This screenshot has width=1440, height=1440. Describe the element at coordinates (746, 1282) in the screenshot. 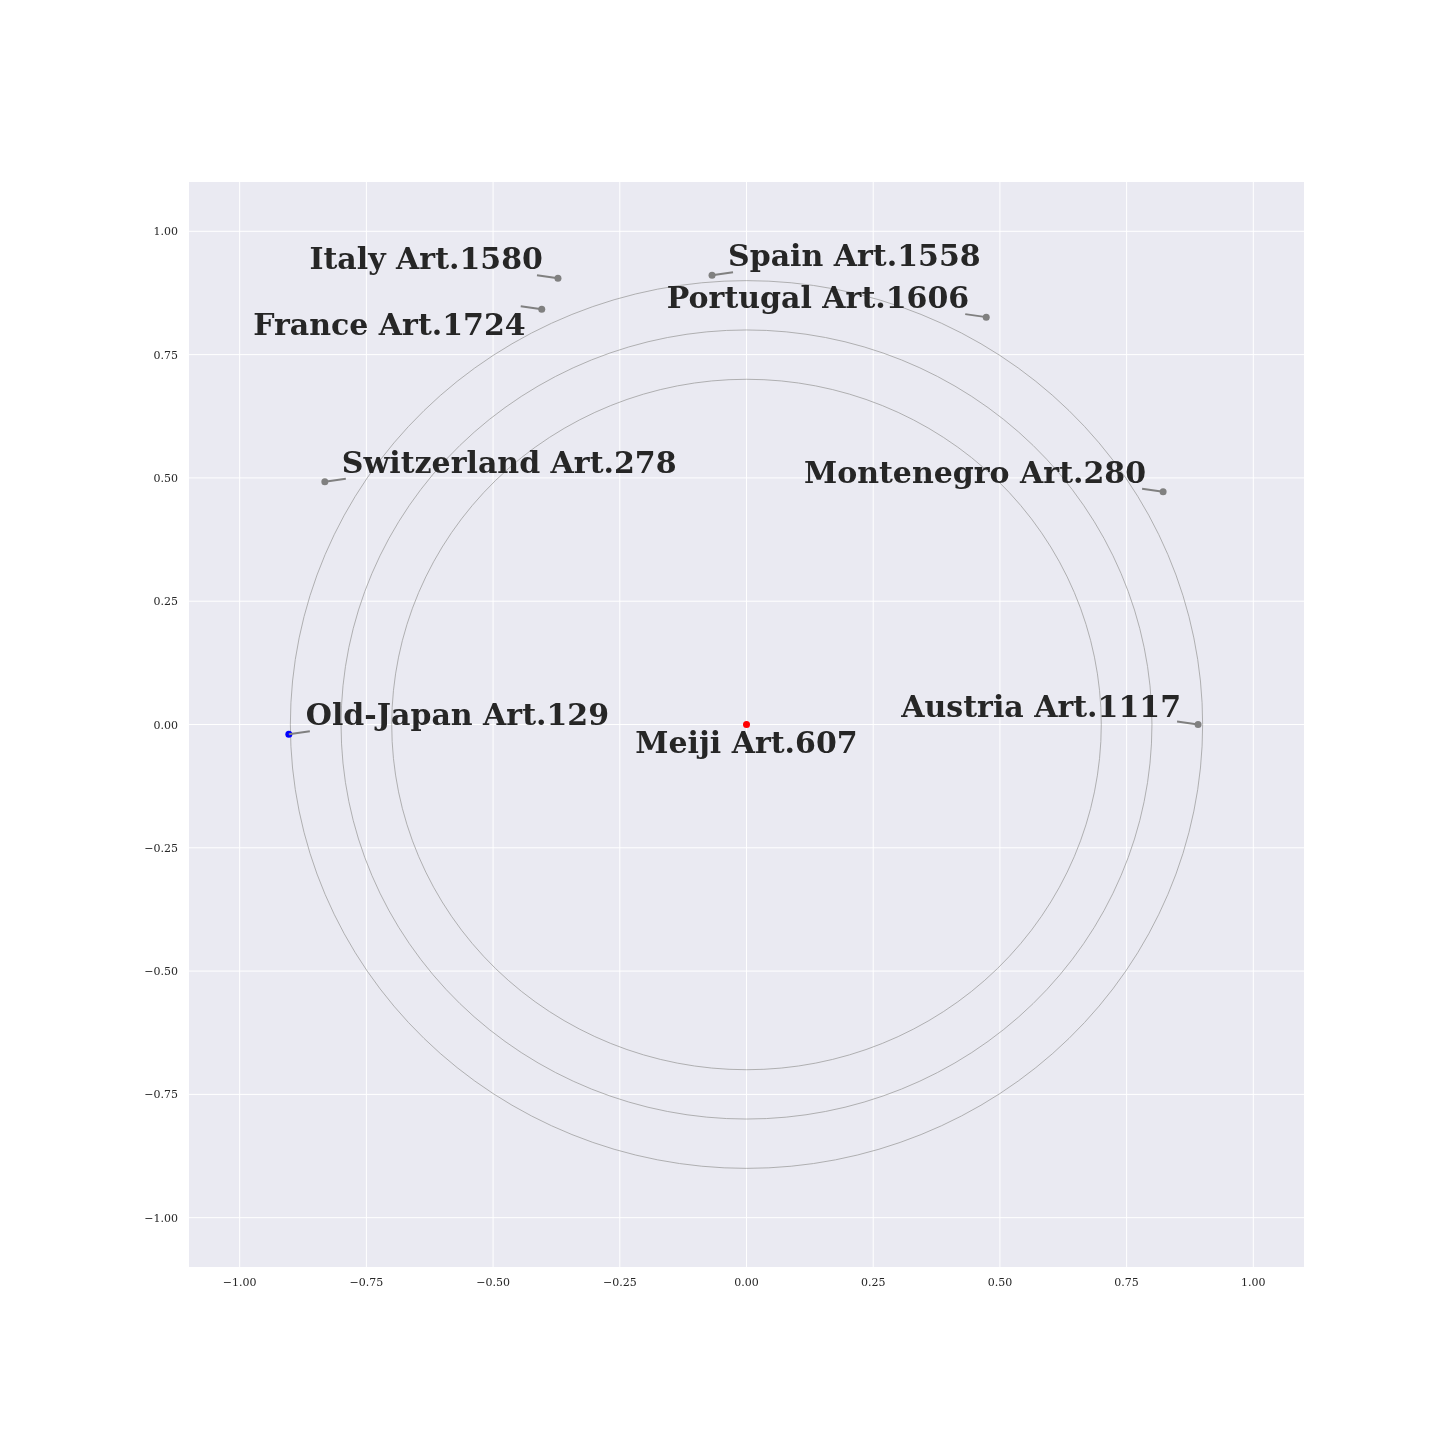

I see `x-tick-label: 0.00` at that location.